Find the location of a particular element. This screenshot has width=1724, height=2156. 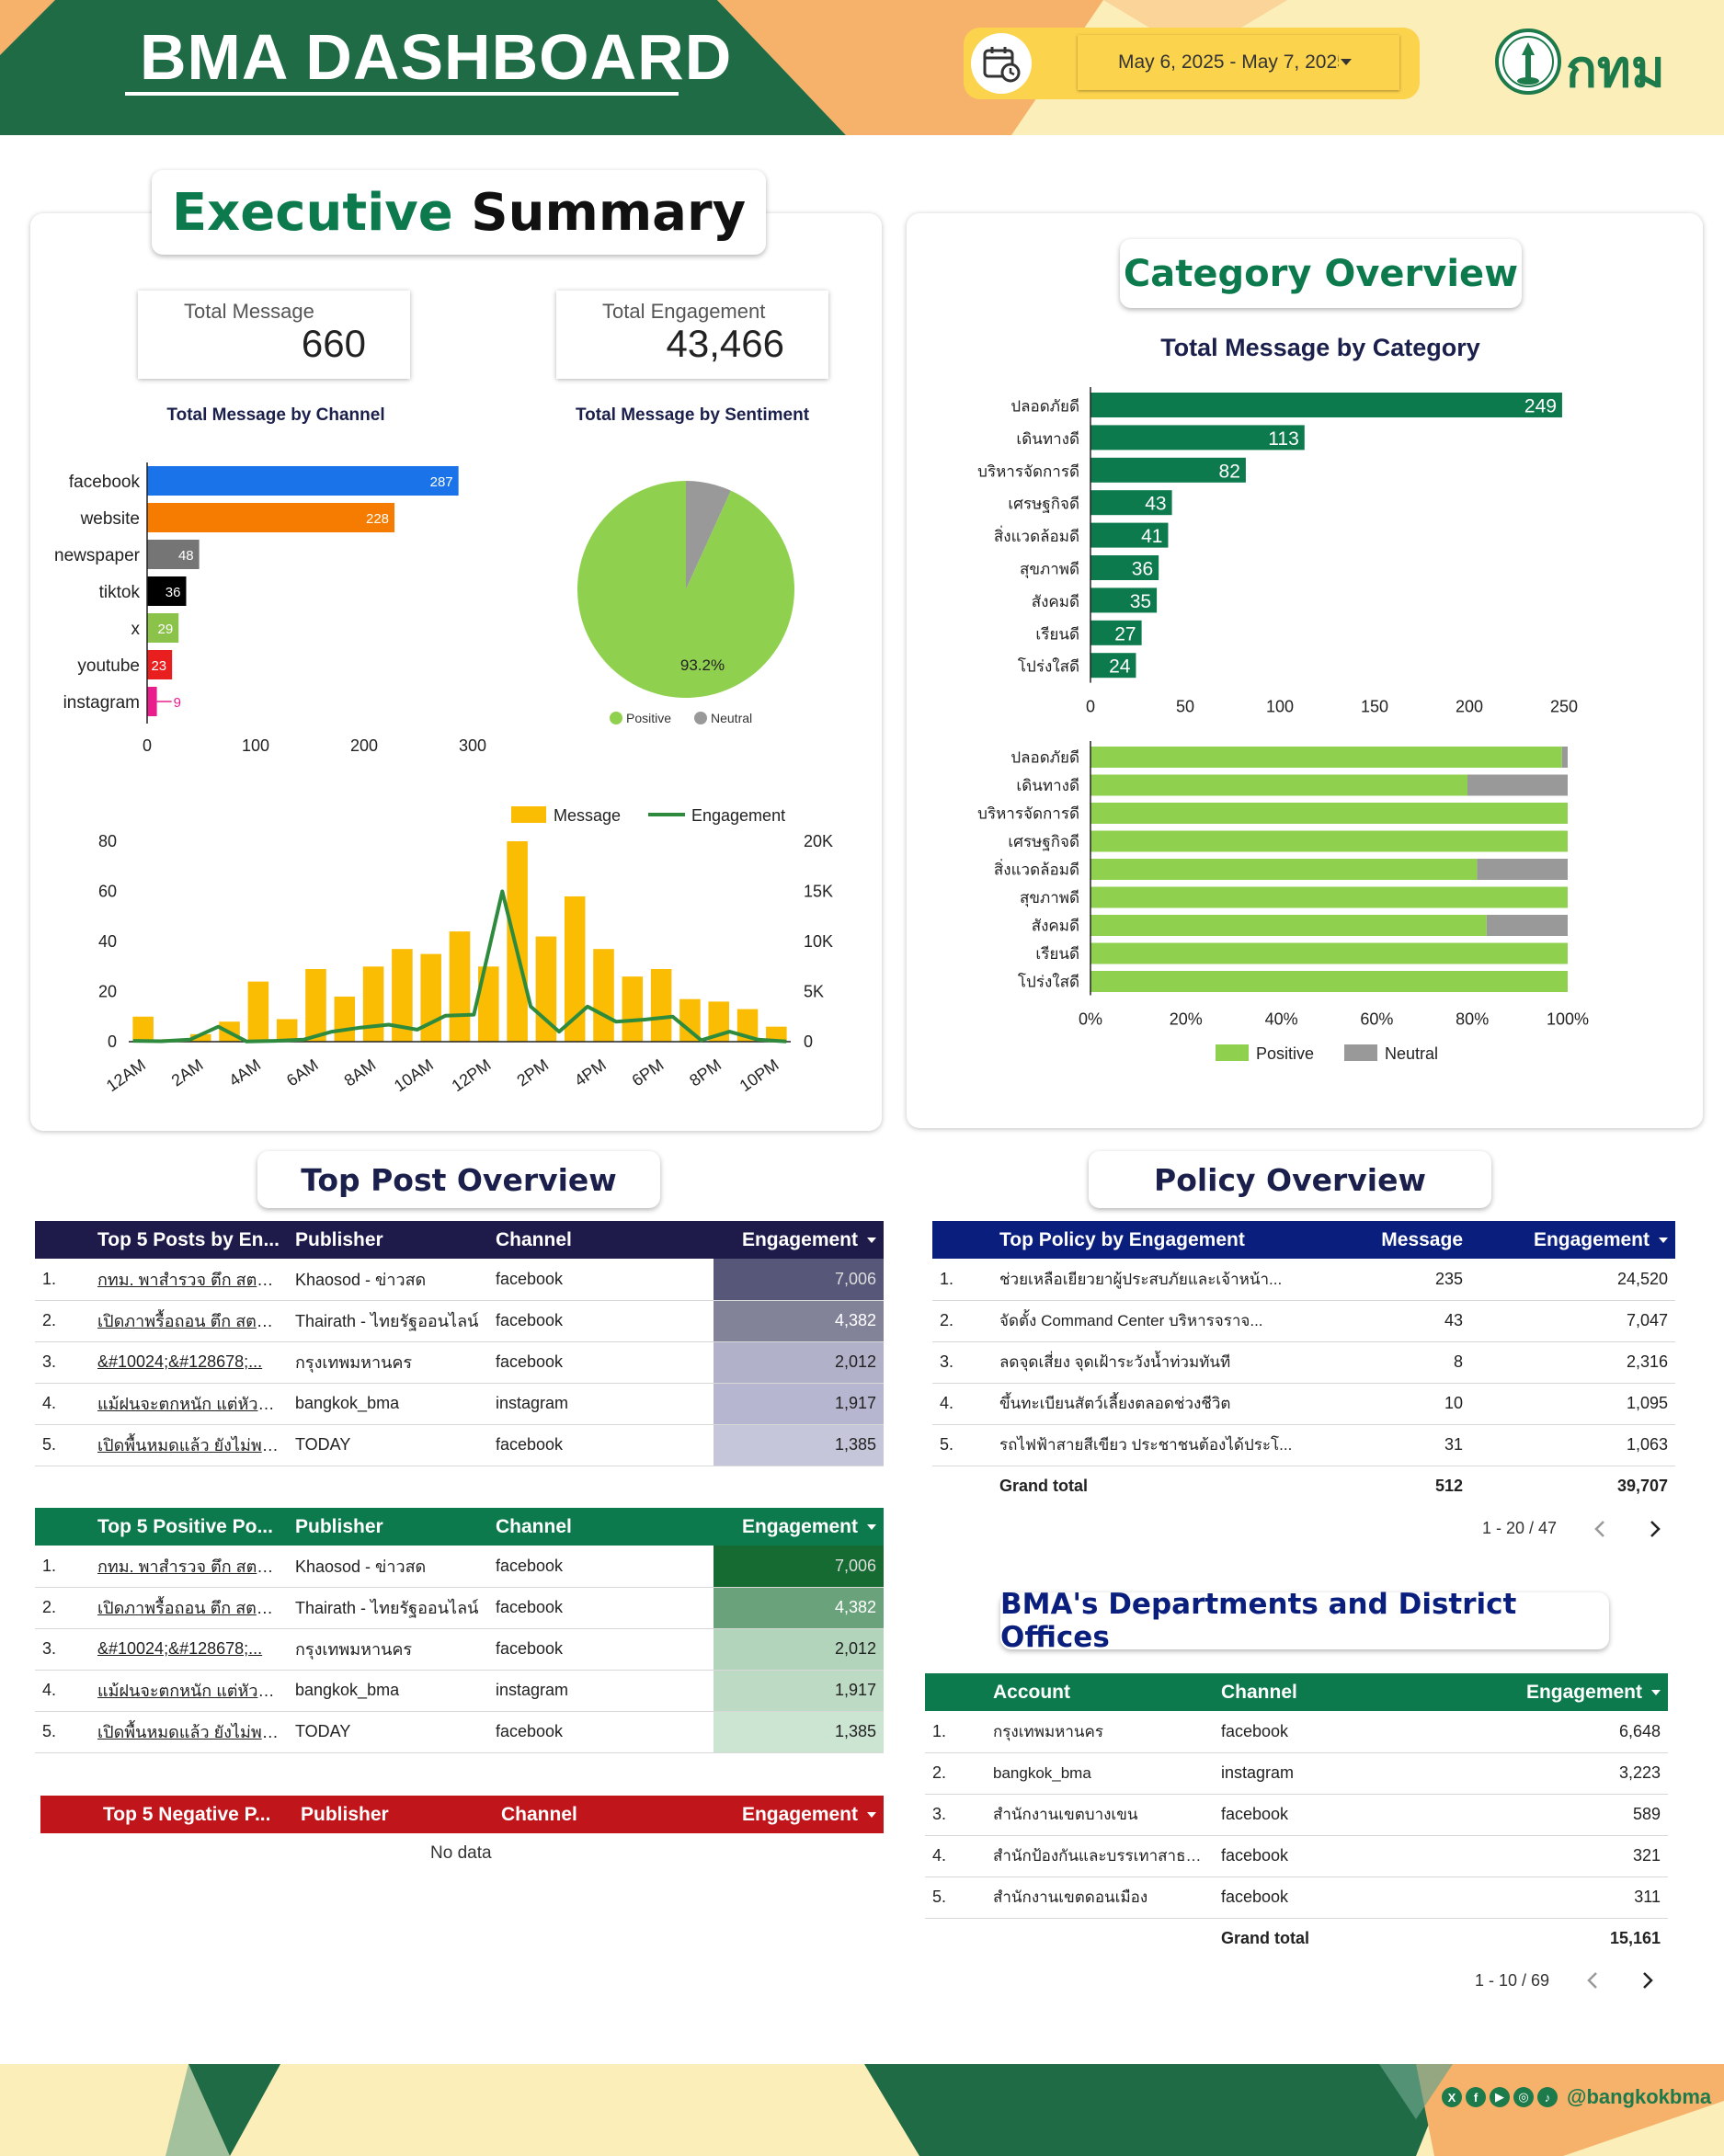

pie-slice-positive is located at coordinates (685, 589).